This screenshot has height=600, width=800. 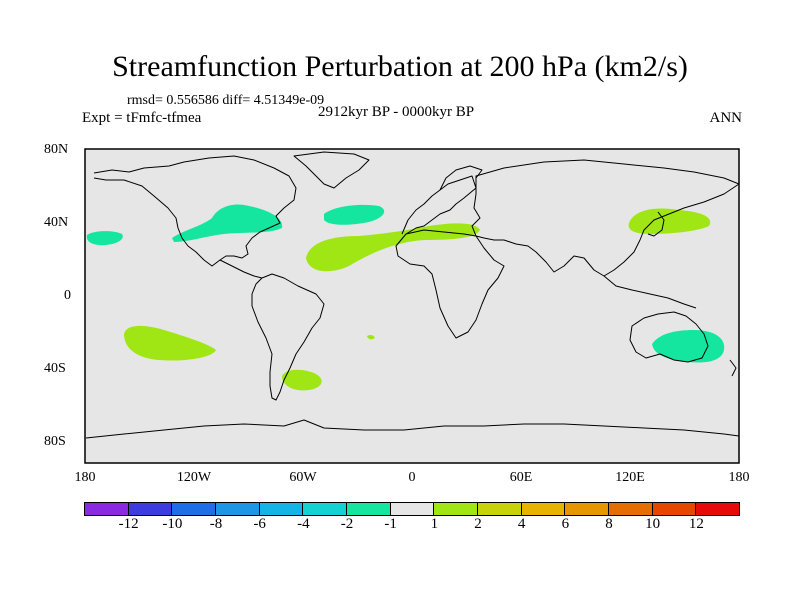 I want to click on coast-south-america, so click(x=288, y=337).